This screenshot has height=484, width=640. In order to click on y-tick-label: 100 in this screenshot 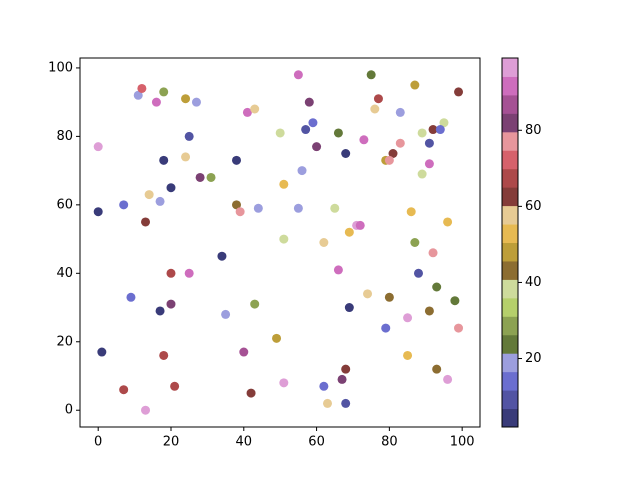, I will do `click(60, 67)`.